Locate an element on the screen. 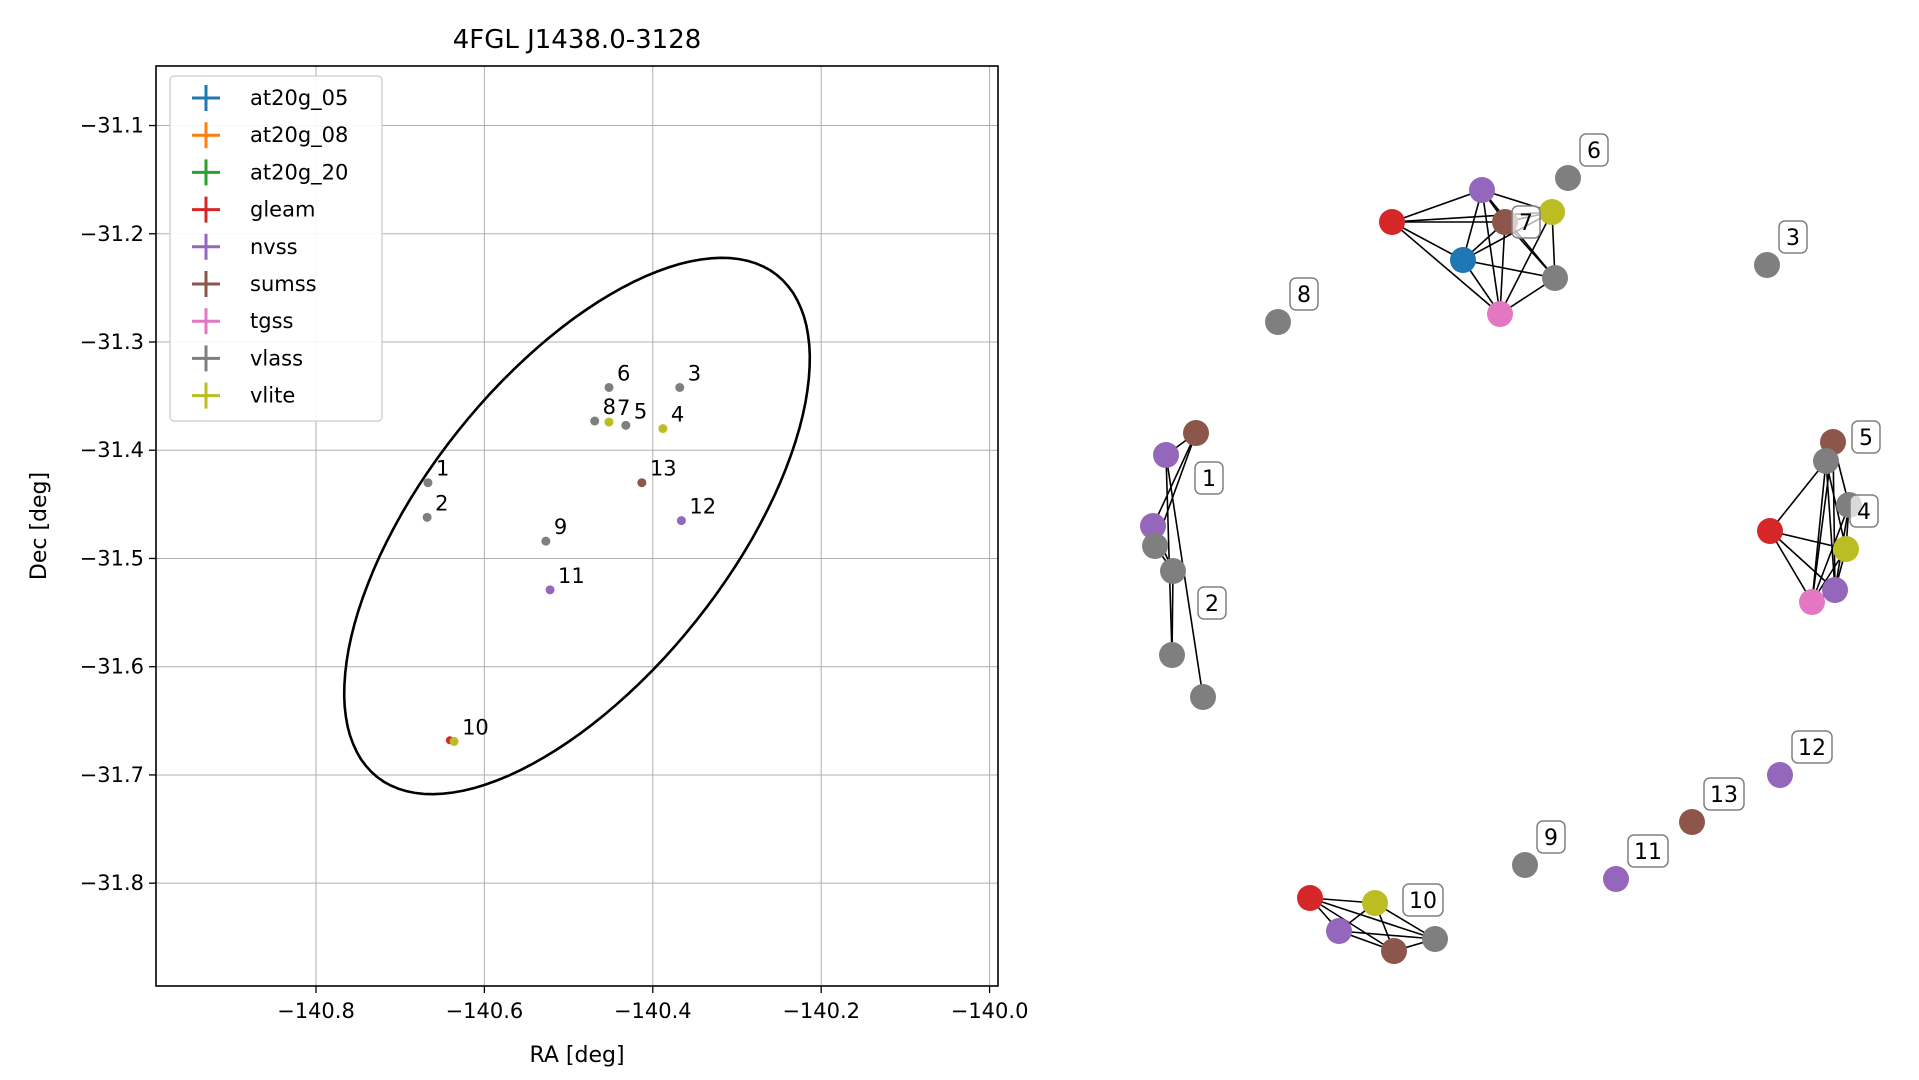 The image size is (1919, 1080). point-label: 9 is located at coordinates (560, 527).